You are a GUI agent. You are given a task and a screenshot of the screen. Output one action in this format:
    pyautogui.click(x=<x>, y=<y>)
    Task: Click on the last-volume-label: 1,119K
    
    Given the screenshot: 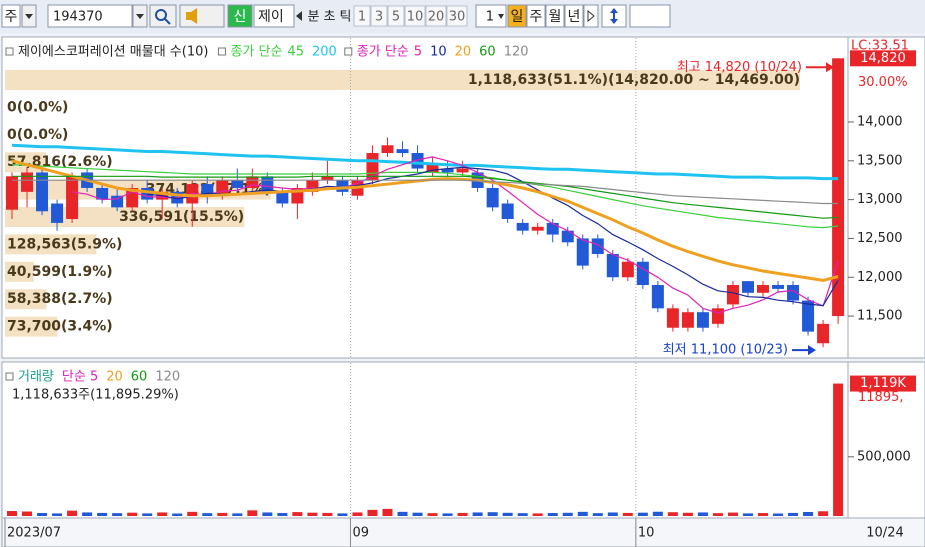 What is the action you would take?
    pyautogui.click(x=883, y=383)
    